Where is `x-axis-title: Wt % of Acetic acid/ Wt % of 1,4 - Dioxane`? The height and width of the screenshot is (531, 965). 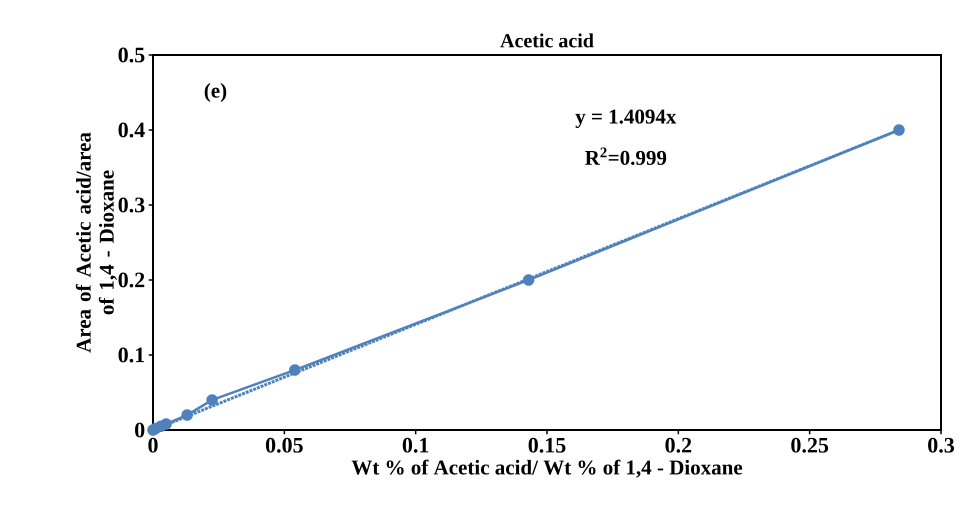 x-axis-title: Wt % of Acetic acid/ Wt % of 1,4 - Dioxane is located at coordinates (547, 469).